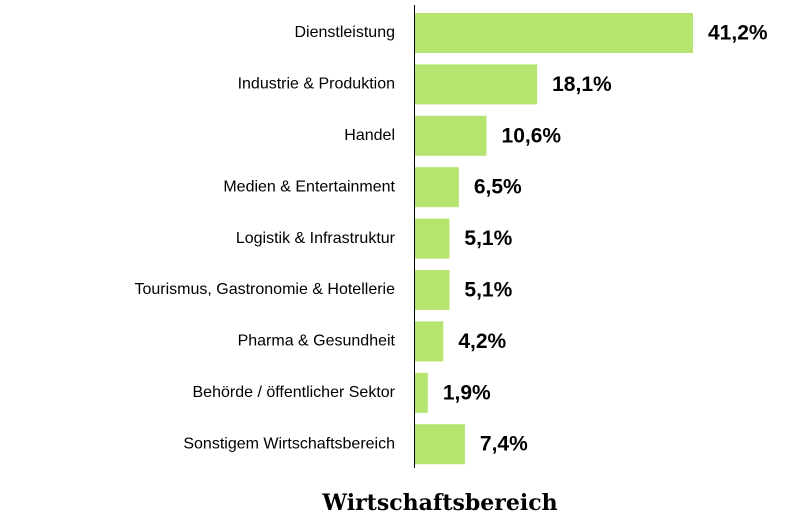  I want to click on value-label: 7,4%, so click(504, 444).